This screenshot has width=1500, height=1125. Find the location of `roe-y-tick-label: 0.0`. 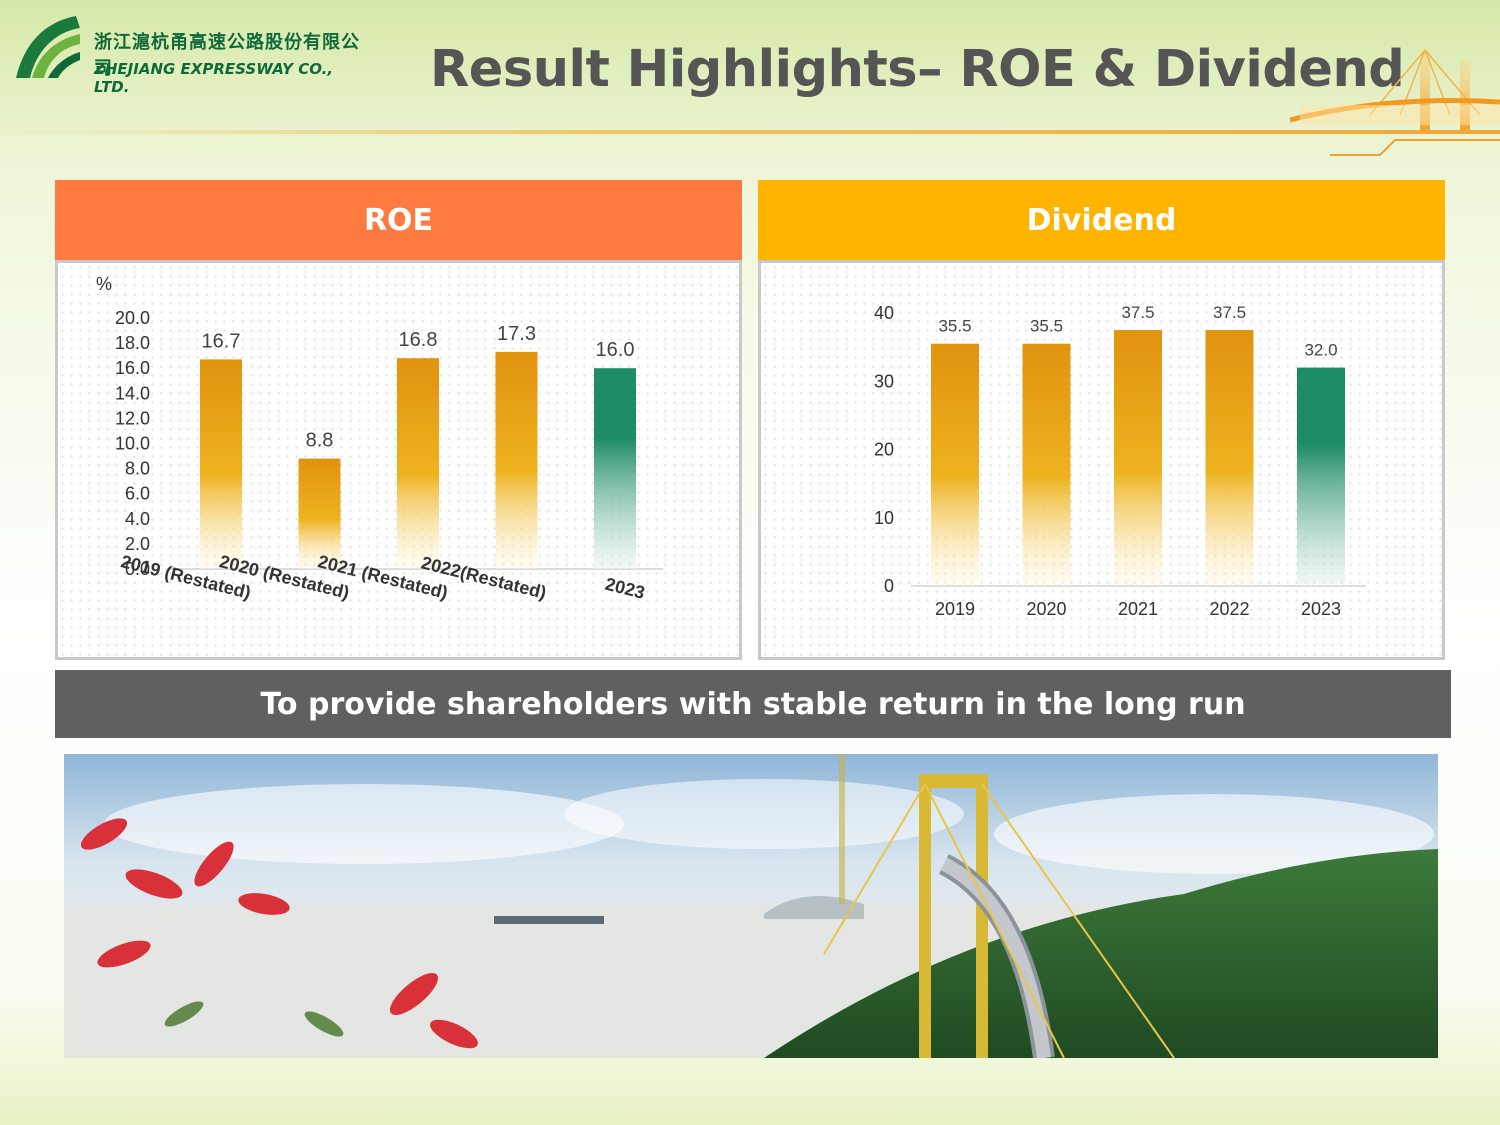

roe-y-tick-label: 0.0 is located at coordinates (137, 569).